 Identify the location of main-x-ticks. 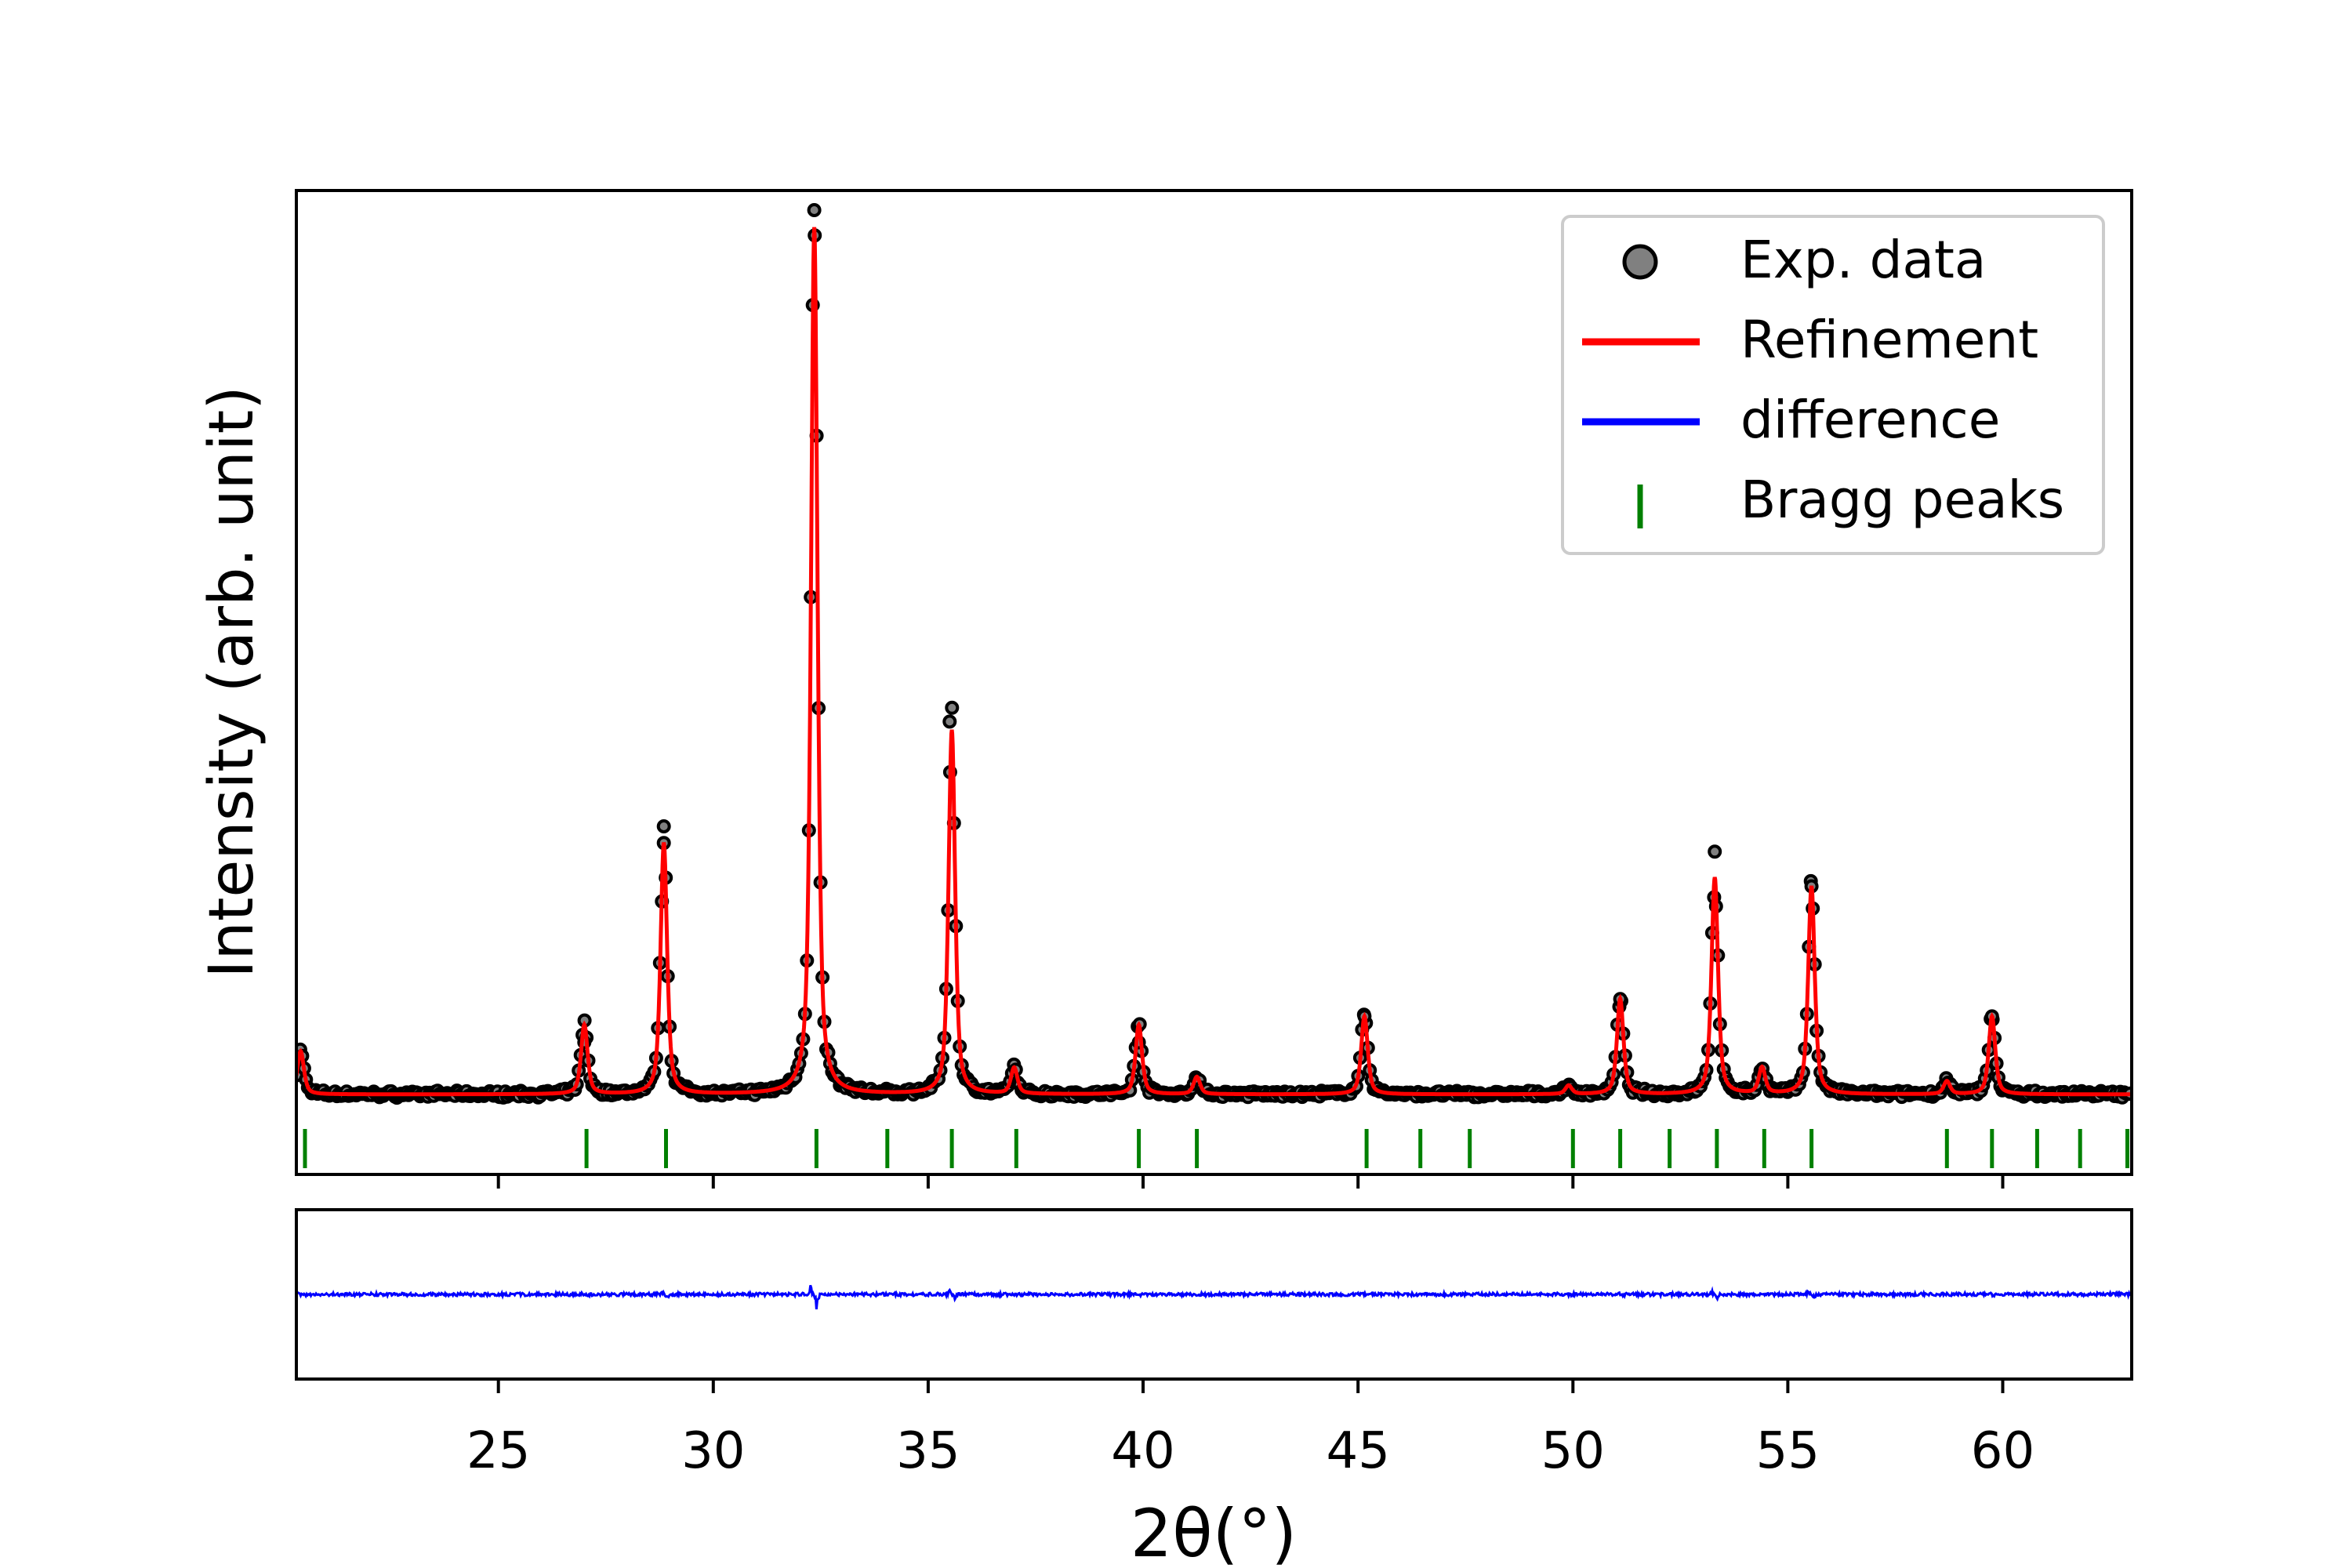
(1250, 1181).